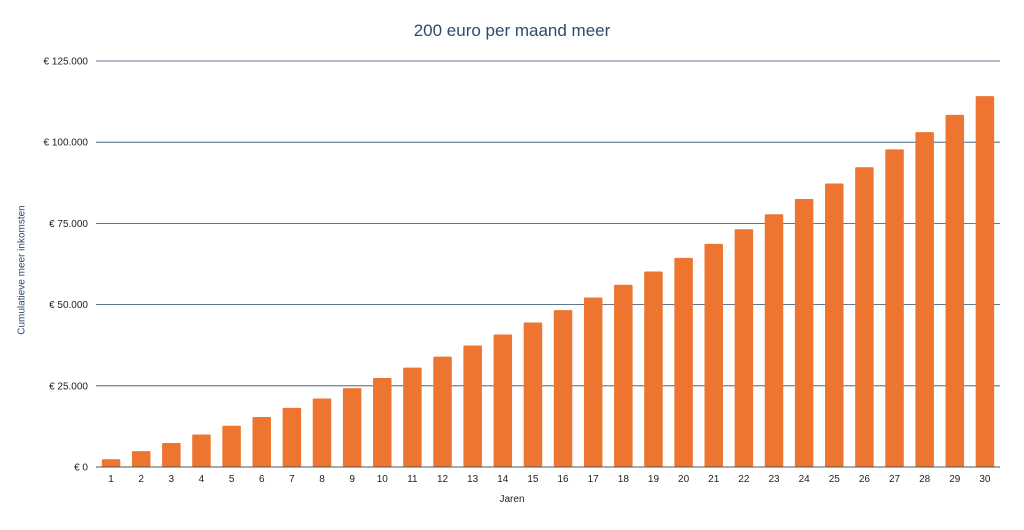  Describe the element at coordinates (512, 30) in the screenshot. I see `chart-title: 200 euro per maand meer` at that location.